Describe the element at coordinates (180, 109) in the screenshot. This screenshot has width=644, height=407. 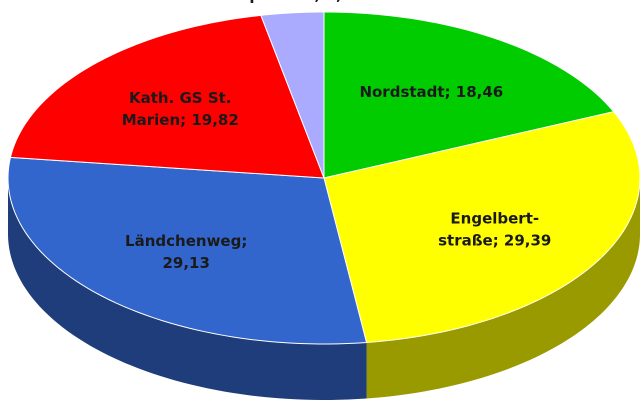
I see `data-label: Kath. GS St. Marien; 19,82` at that location.